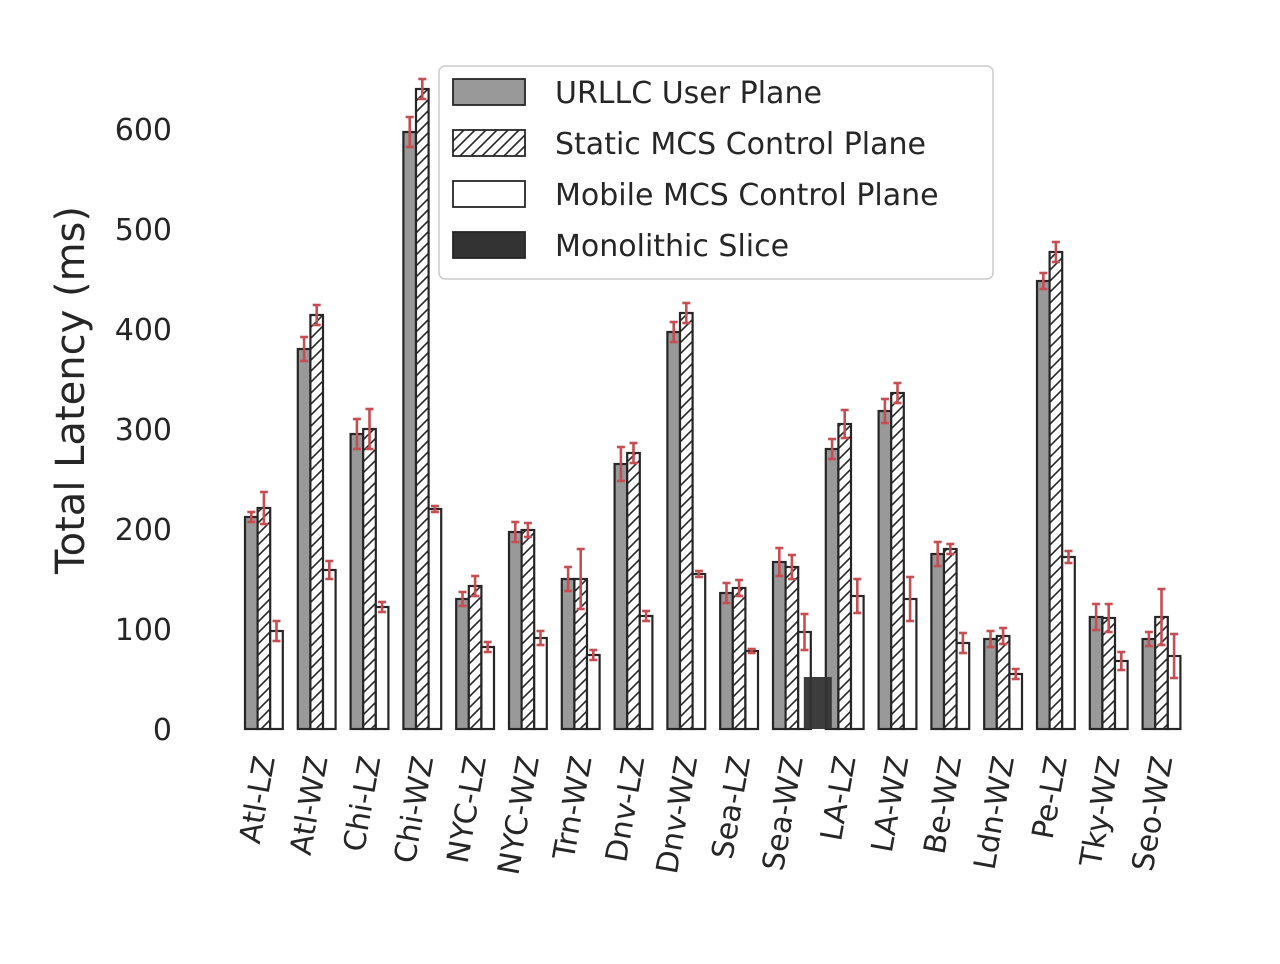 This screenshot has width=1280, height=964. I want to click on y-tick-label: 600, so click(143, 130).